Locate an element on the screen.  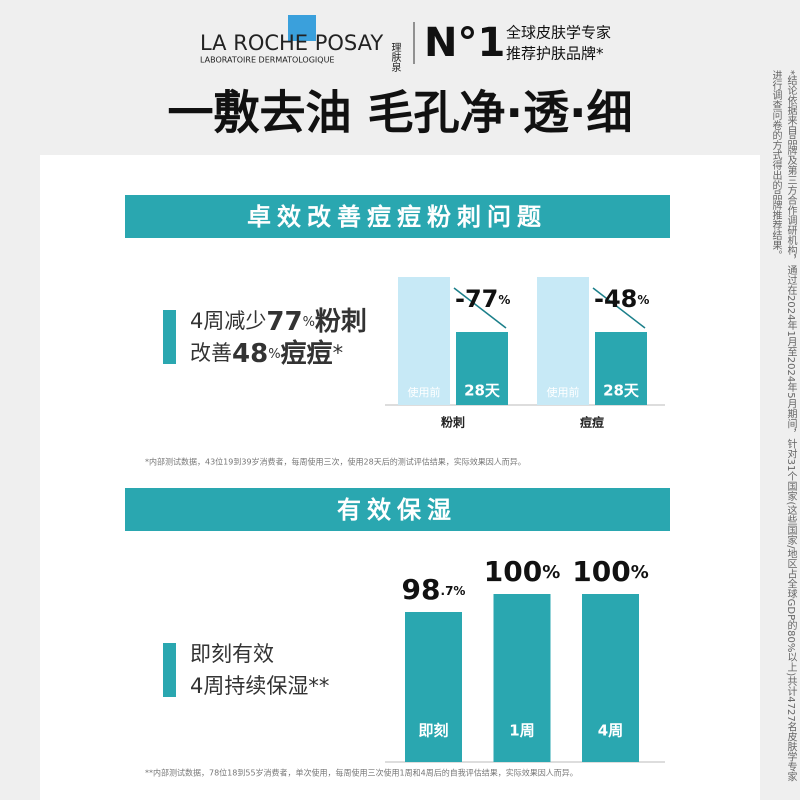
claim: 4周持续保湿** is located at coordinates (259, 686).